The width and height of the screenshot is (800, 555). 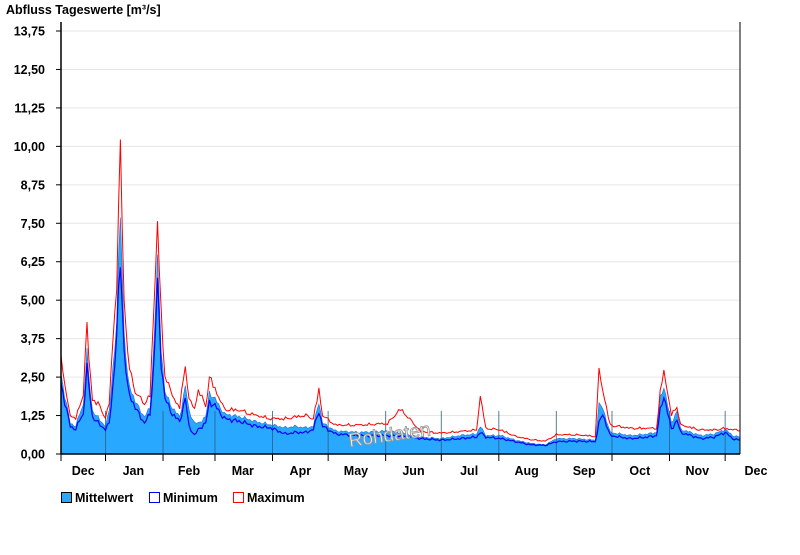 What do you see at coordinates (526, 471) in the screenshot?
I see `x-tick-label-aug: Aug` at bounding box center [526, 471].